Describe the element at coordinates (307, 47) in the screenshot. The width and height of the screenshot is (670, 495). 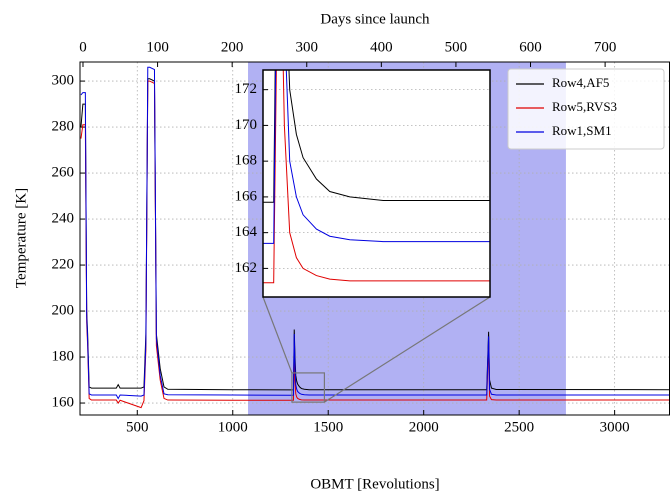
I see `x2-tick-label: 300` at that location.